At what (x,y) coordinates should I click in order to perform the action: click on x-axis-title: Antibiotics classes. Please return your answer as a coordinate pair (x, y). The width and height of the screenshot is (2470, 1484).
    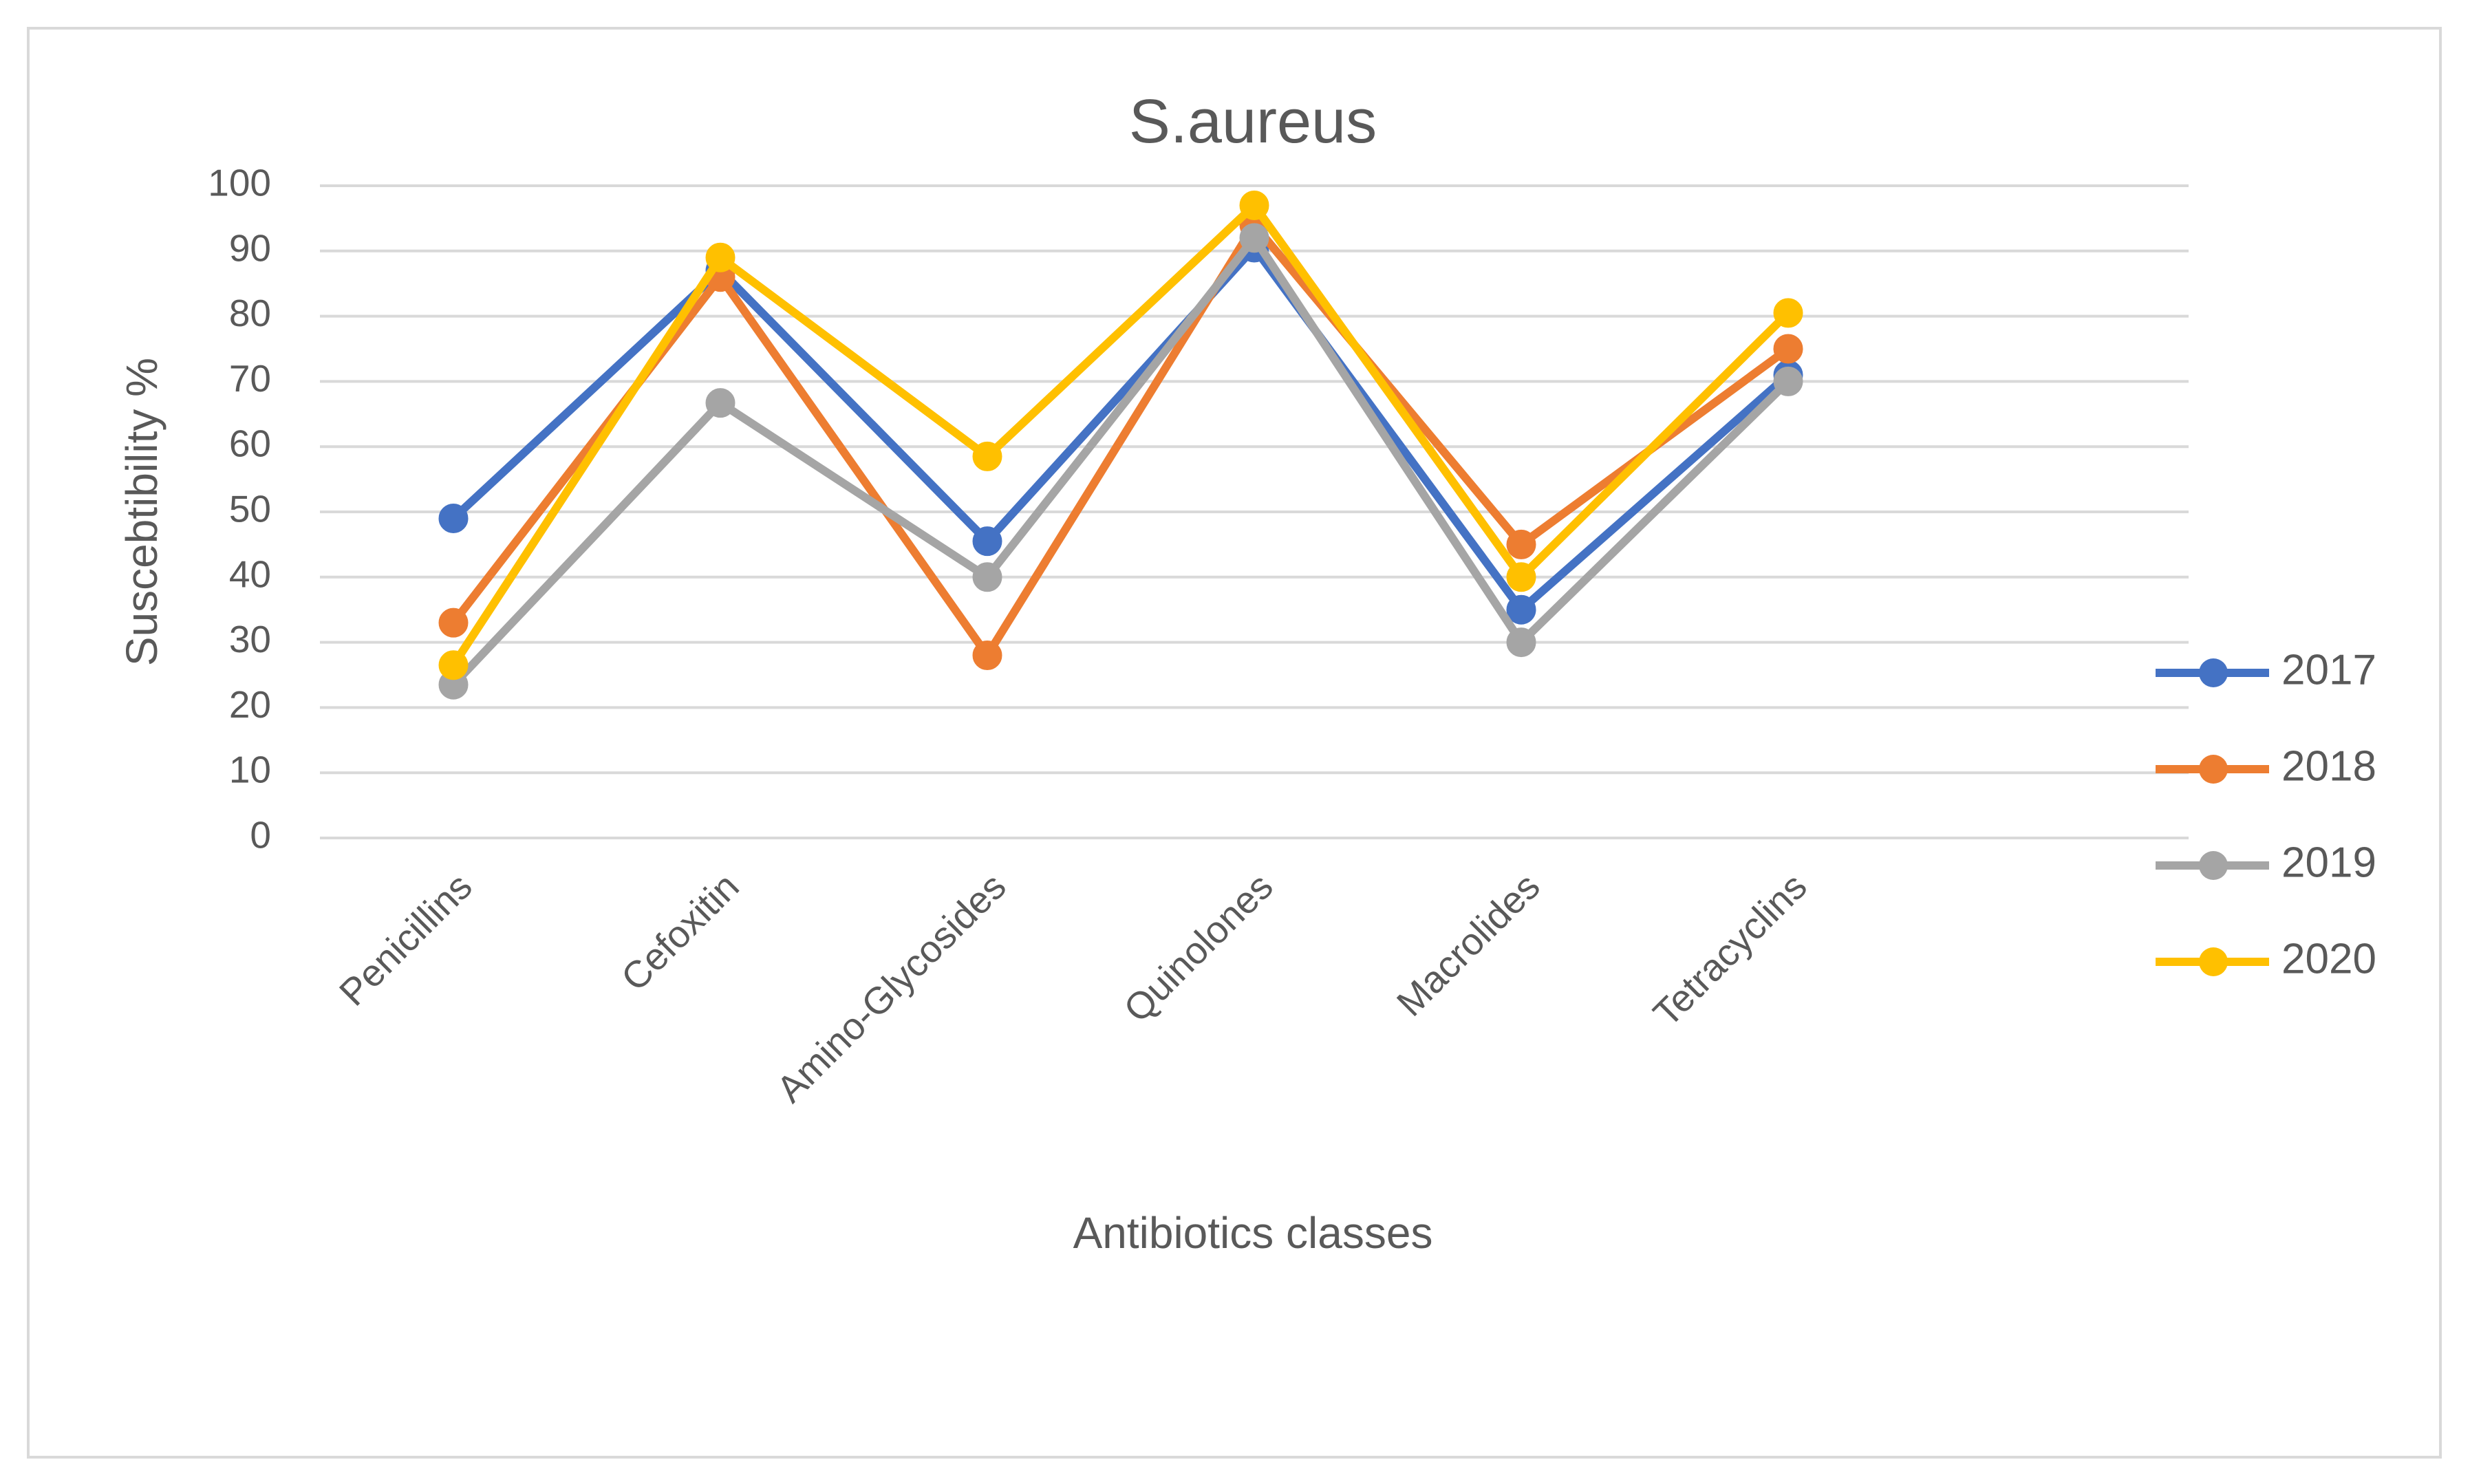
    Looking at the image, I should click on (1253, 1233).